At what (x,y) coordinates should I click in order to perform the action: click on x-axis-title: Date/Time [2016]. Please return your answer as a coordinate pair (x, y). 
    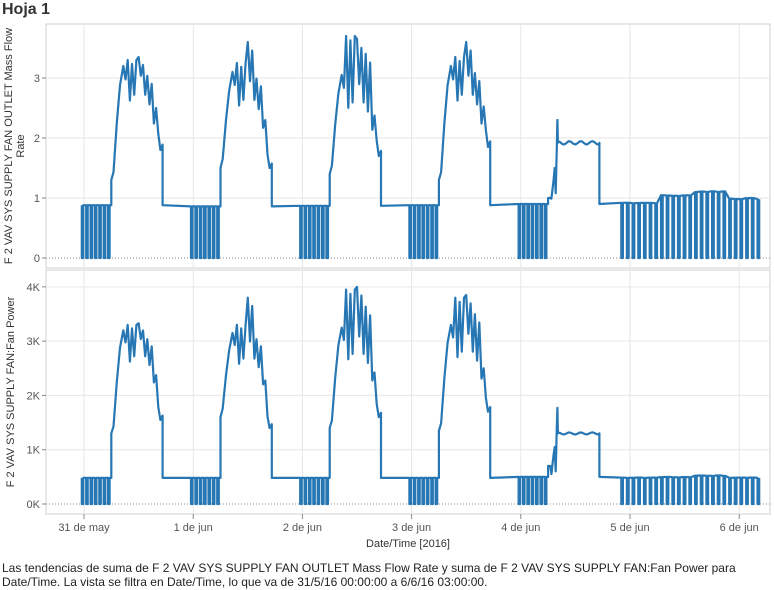
    Looking at the image, I should click on (408, 544).